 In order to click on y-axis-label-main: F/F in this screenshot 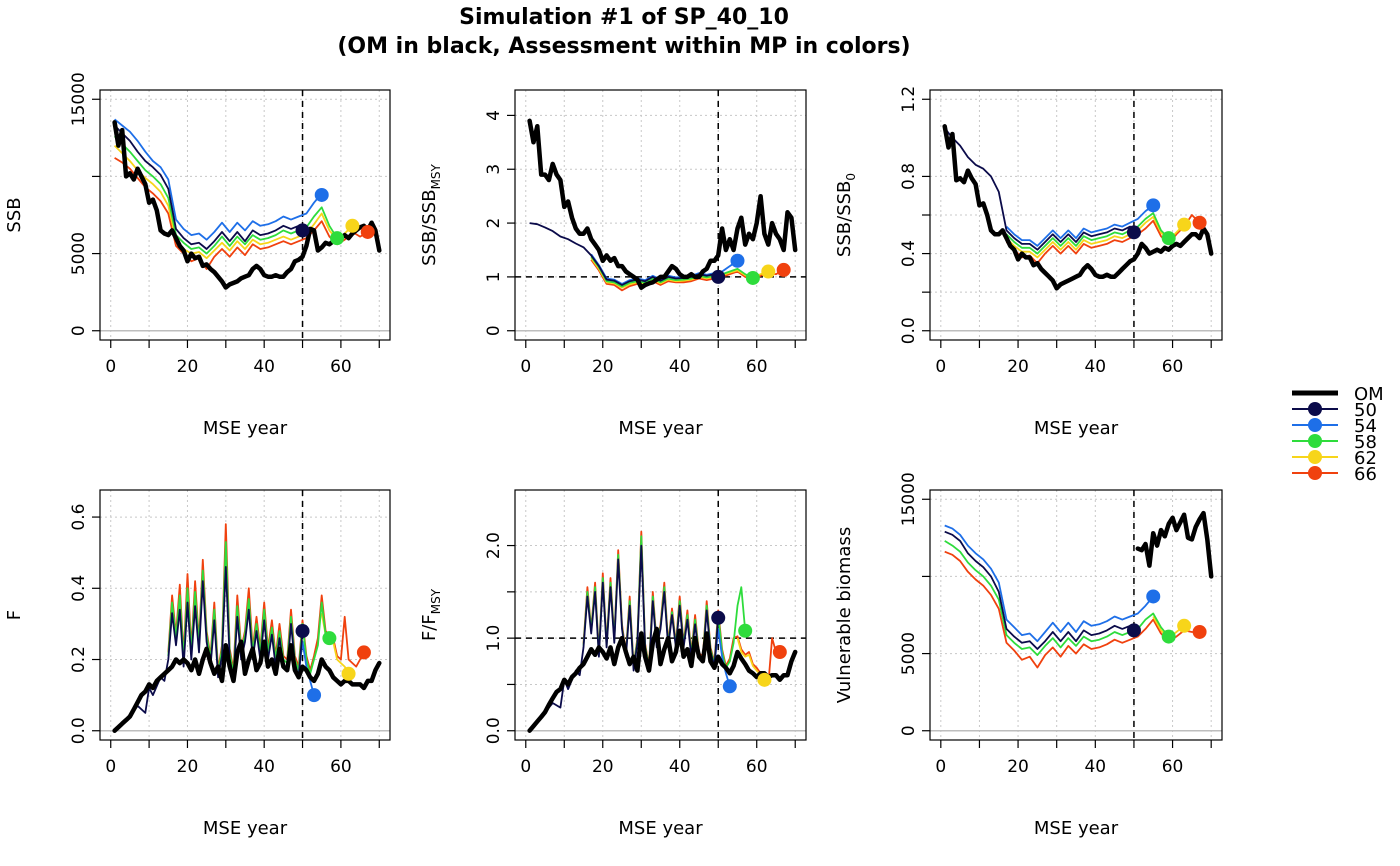, I will do `click(429, 627)`.